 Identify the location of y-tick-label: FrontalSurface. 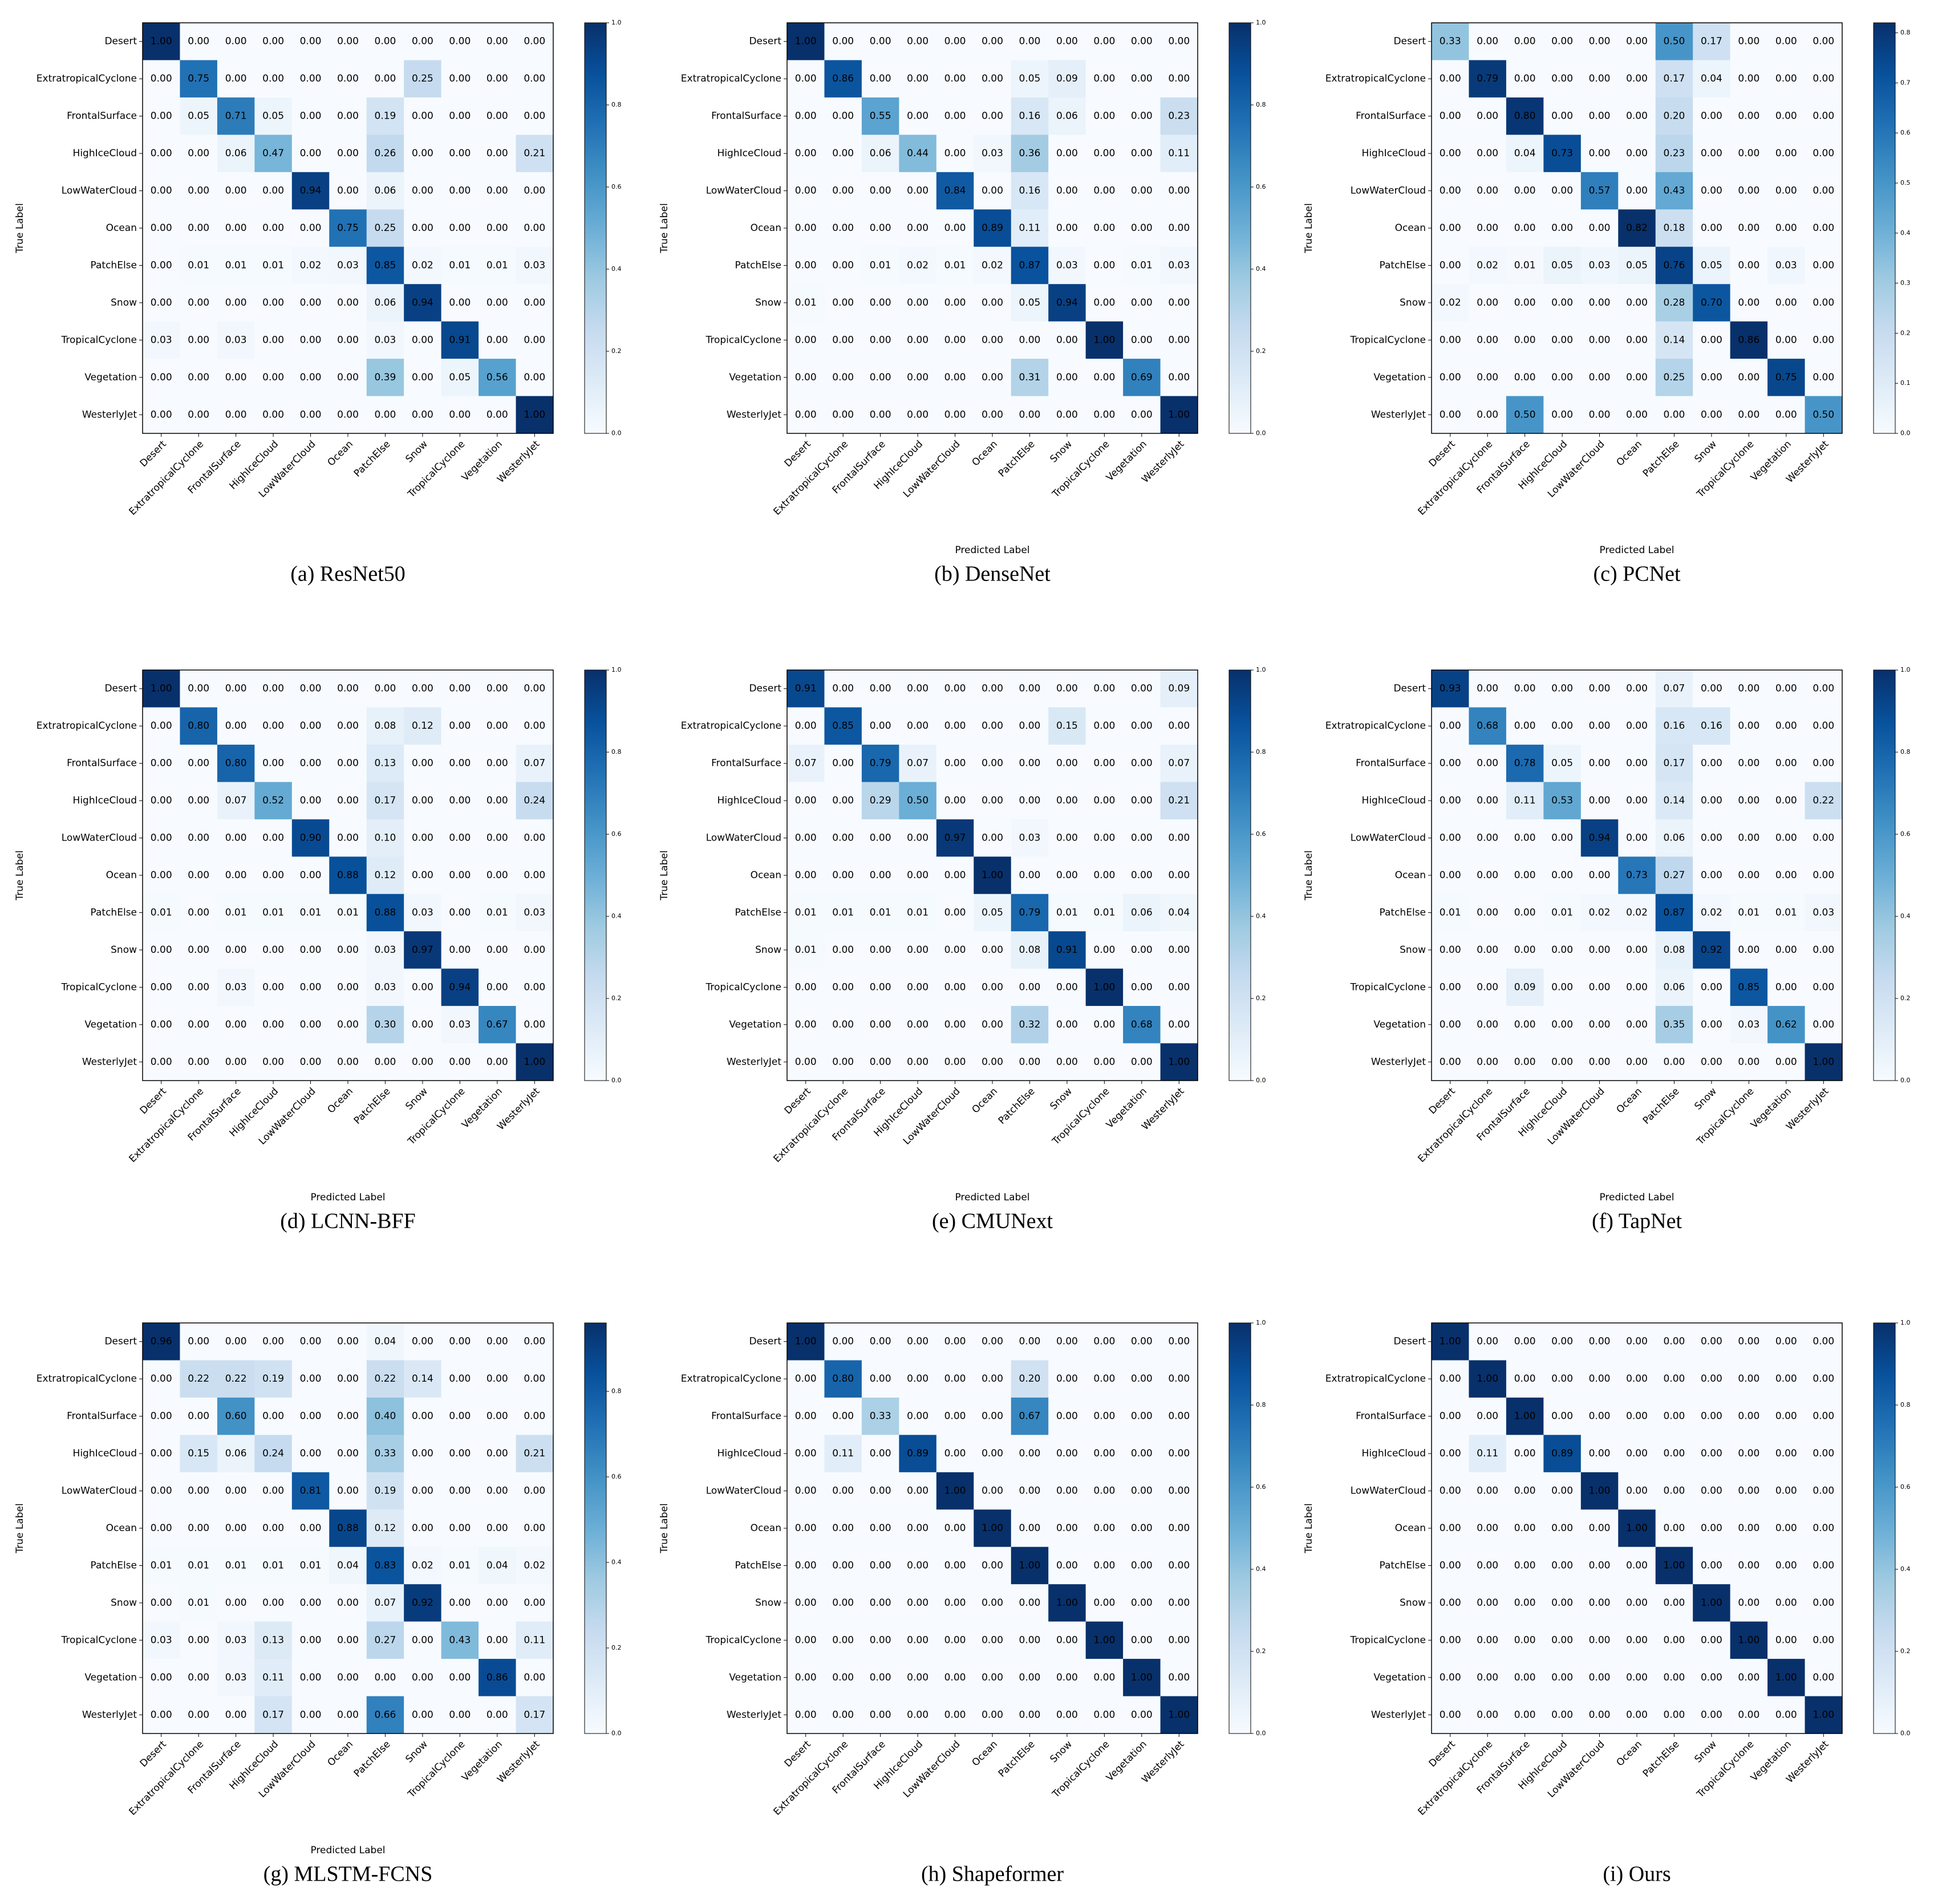
(746, 763).